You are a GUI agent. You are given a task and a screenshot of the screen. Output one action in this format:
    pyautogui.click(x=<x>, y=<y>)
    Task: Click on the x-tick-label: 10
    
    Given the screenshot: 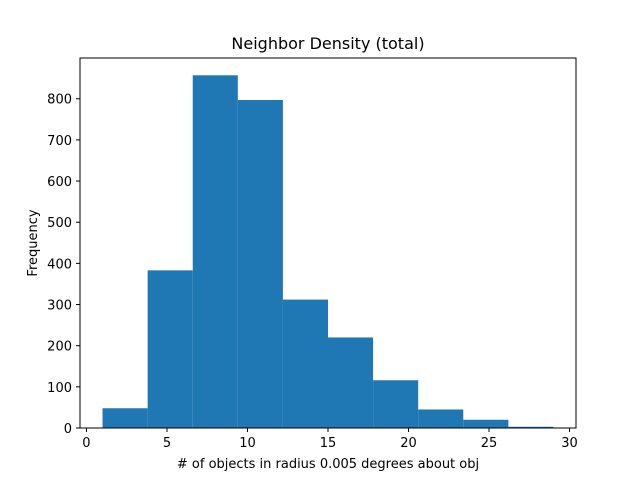 What is the action you would take?
    pyautogui.click(x=247, y=443)
    